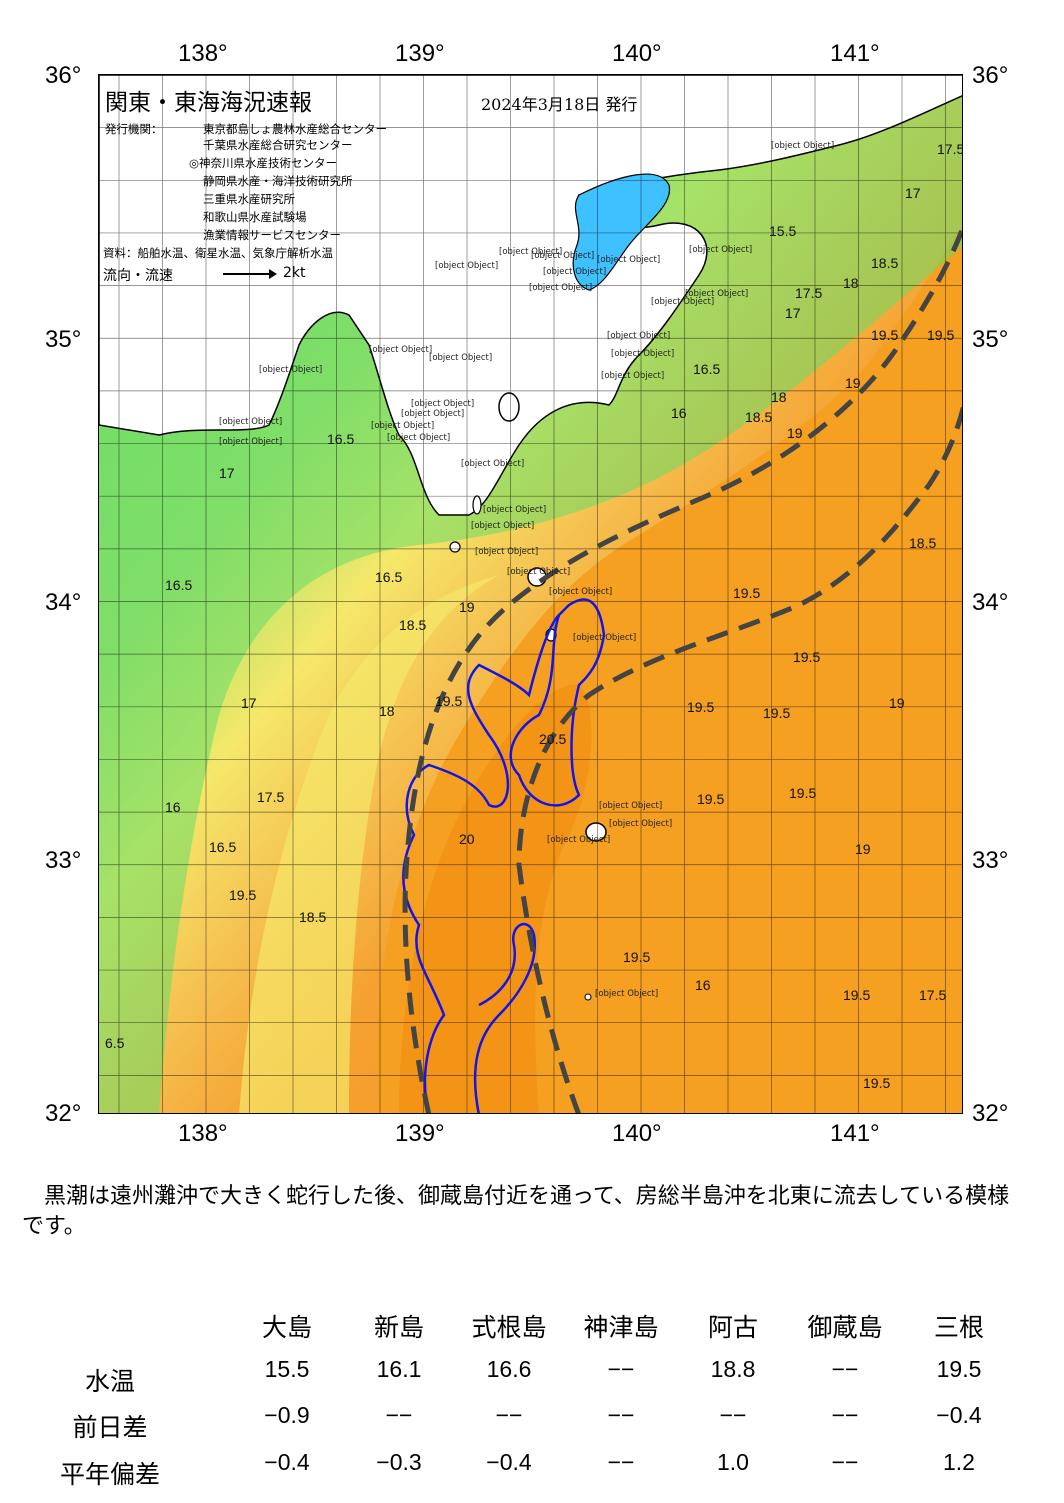  What do you see at coordinates (629, 260) in the screenshot?
I see `place-futtsu: [object Object]` at bounding box center [629, 260].